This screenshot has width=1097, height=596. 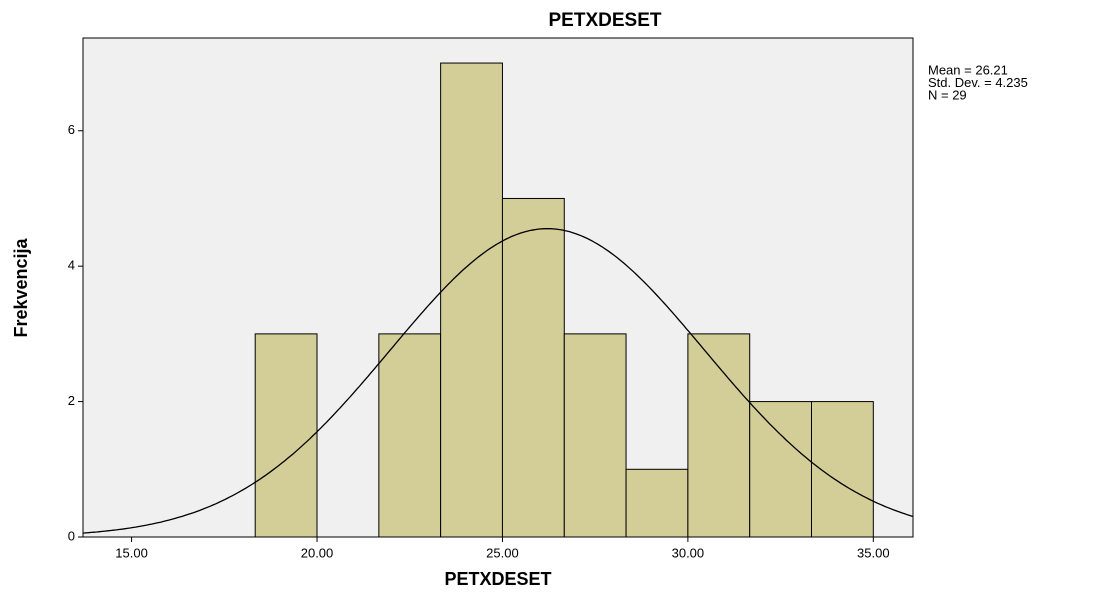 What do you see at coordinates (978, 82) in the screenshot?
I see `stat-label: Std. Dev. = 4.235` at bounding box center [978, 82].